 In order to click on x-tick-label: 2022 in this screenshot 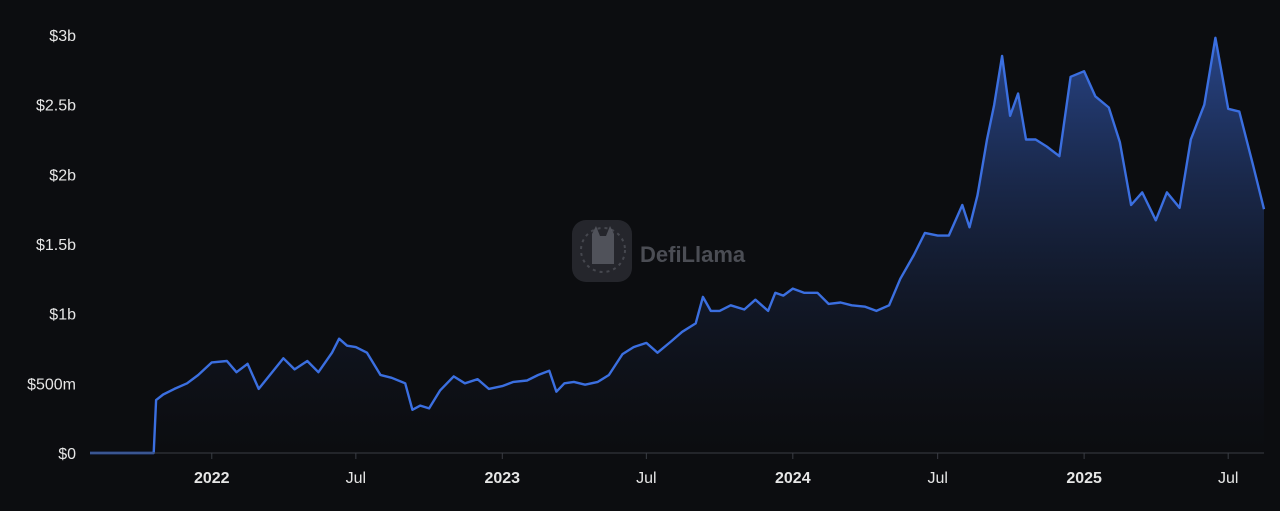, I will do `click(212, 478)`.